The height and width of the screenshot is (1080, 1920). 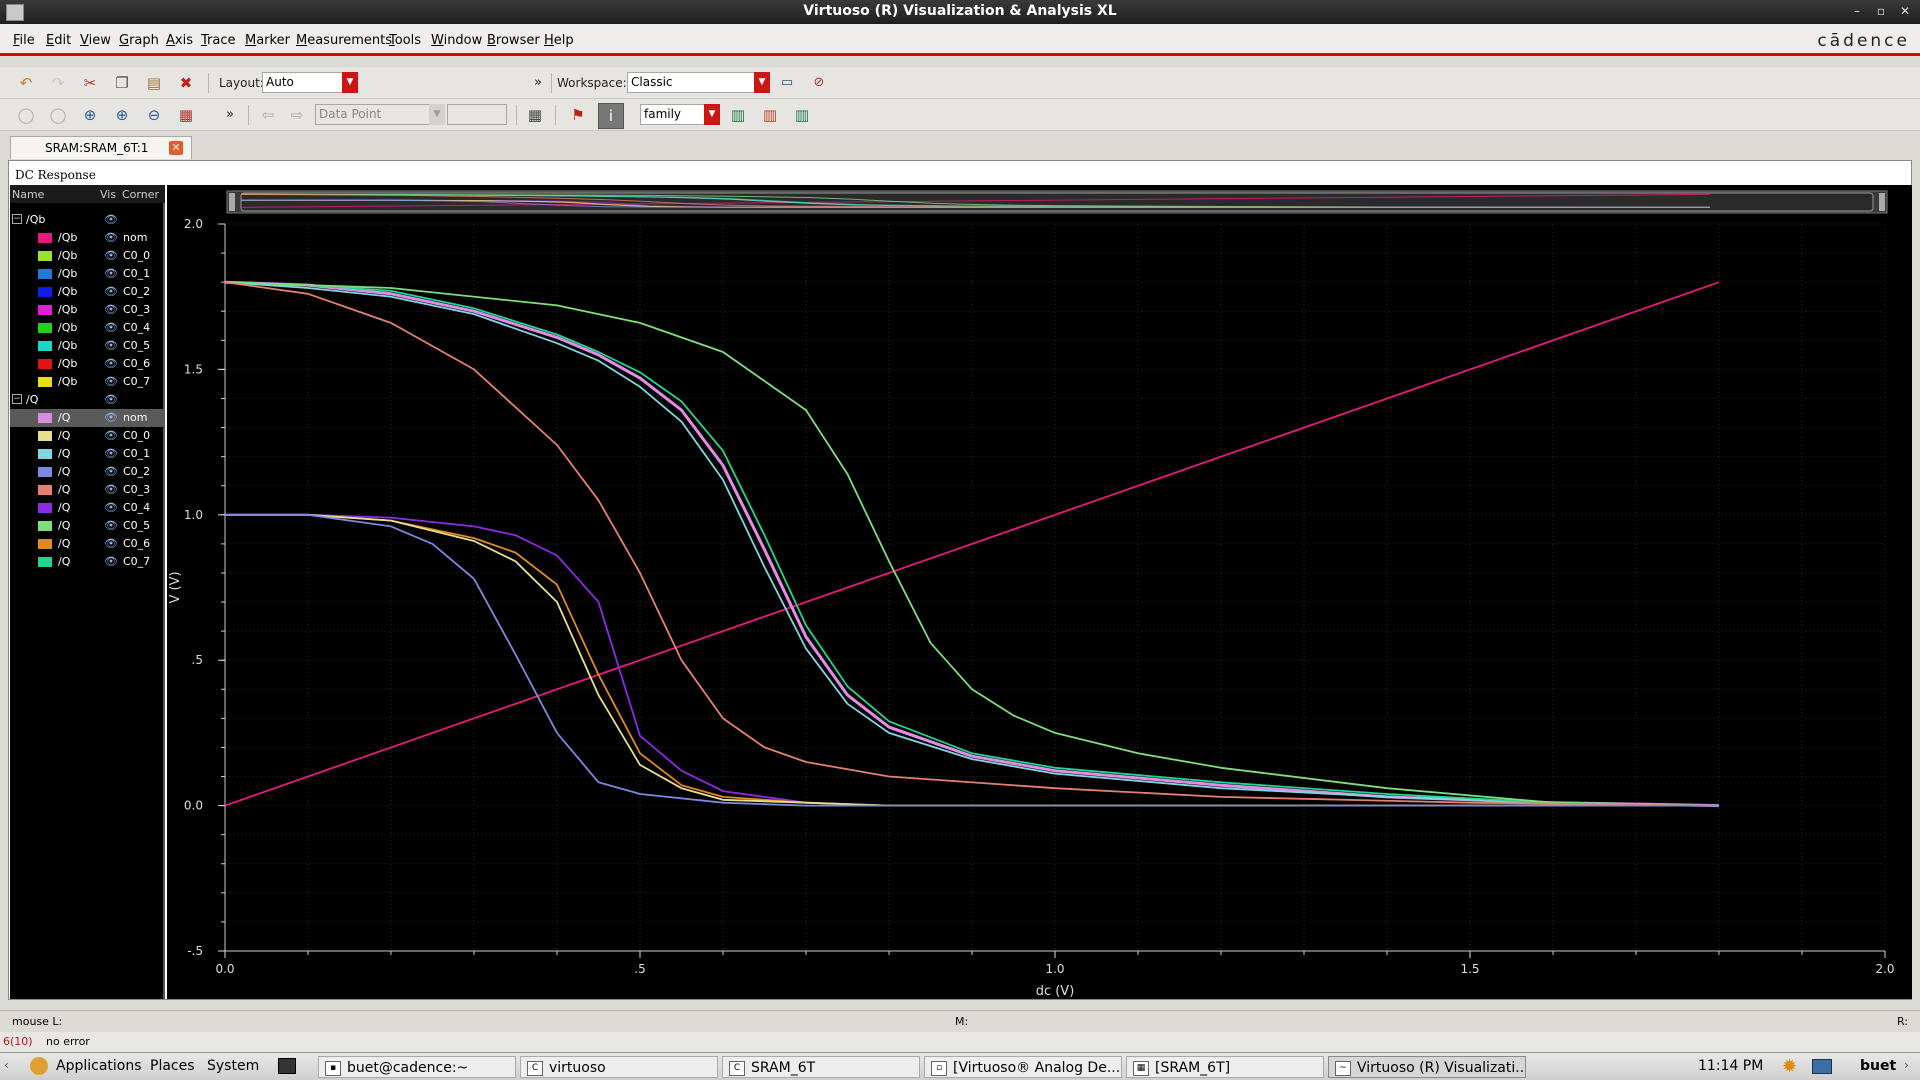 What do you see at coordinates (233, 1066) in the screenshot?
I see `menu-system: System` at bounding box center [233, 1066].